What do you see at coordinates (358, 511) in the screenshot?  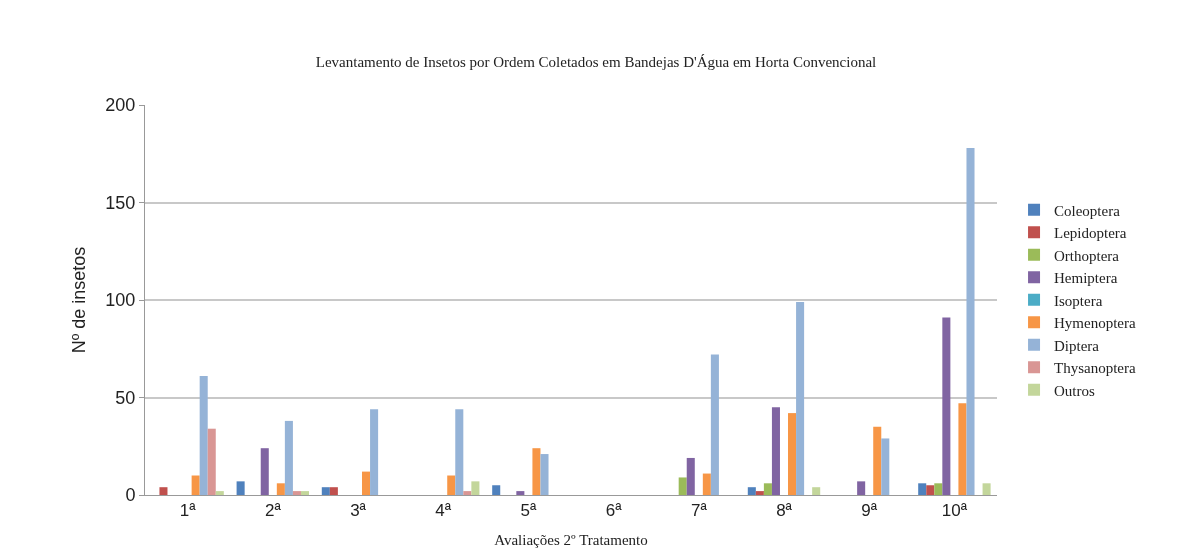 I see `x-tick-label: 3ª` at bounding box center [358, 511].